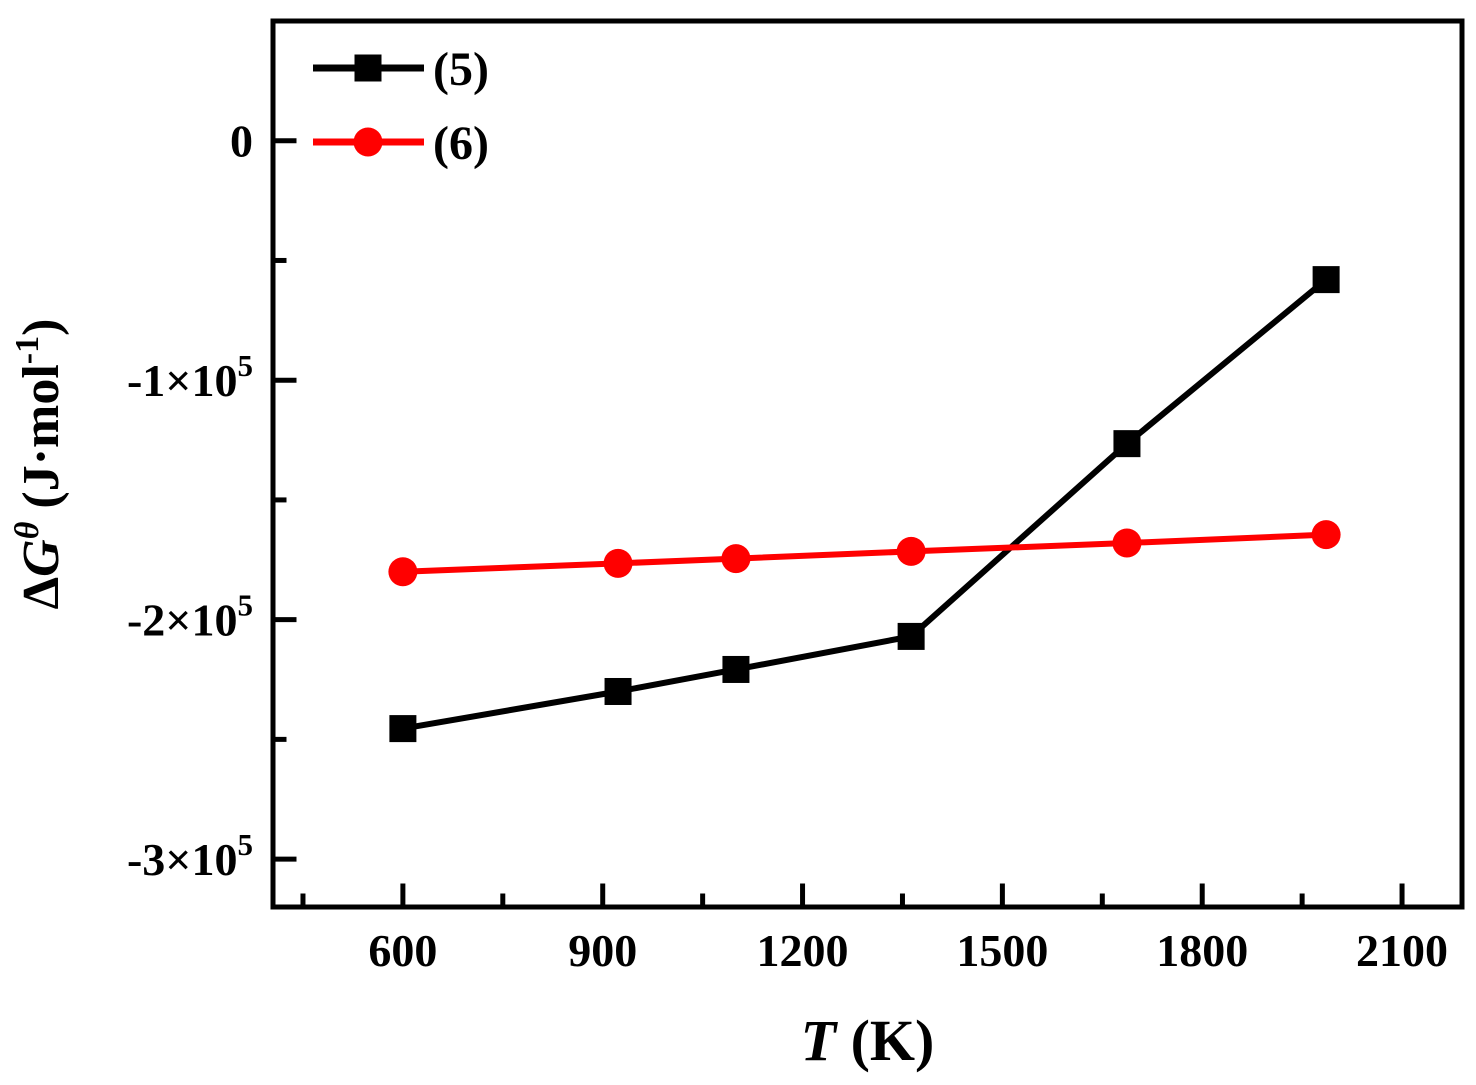 This screenshot has height=1085, width=1476. Describe the element at coordinates (401, 106) in the screenshot. I see `legend: (5)(6)` at that location.